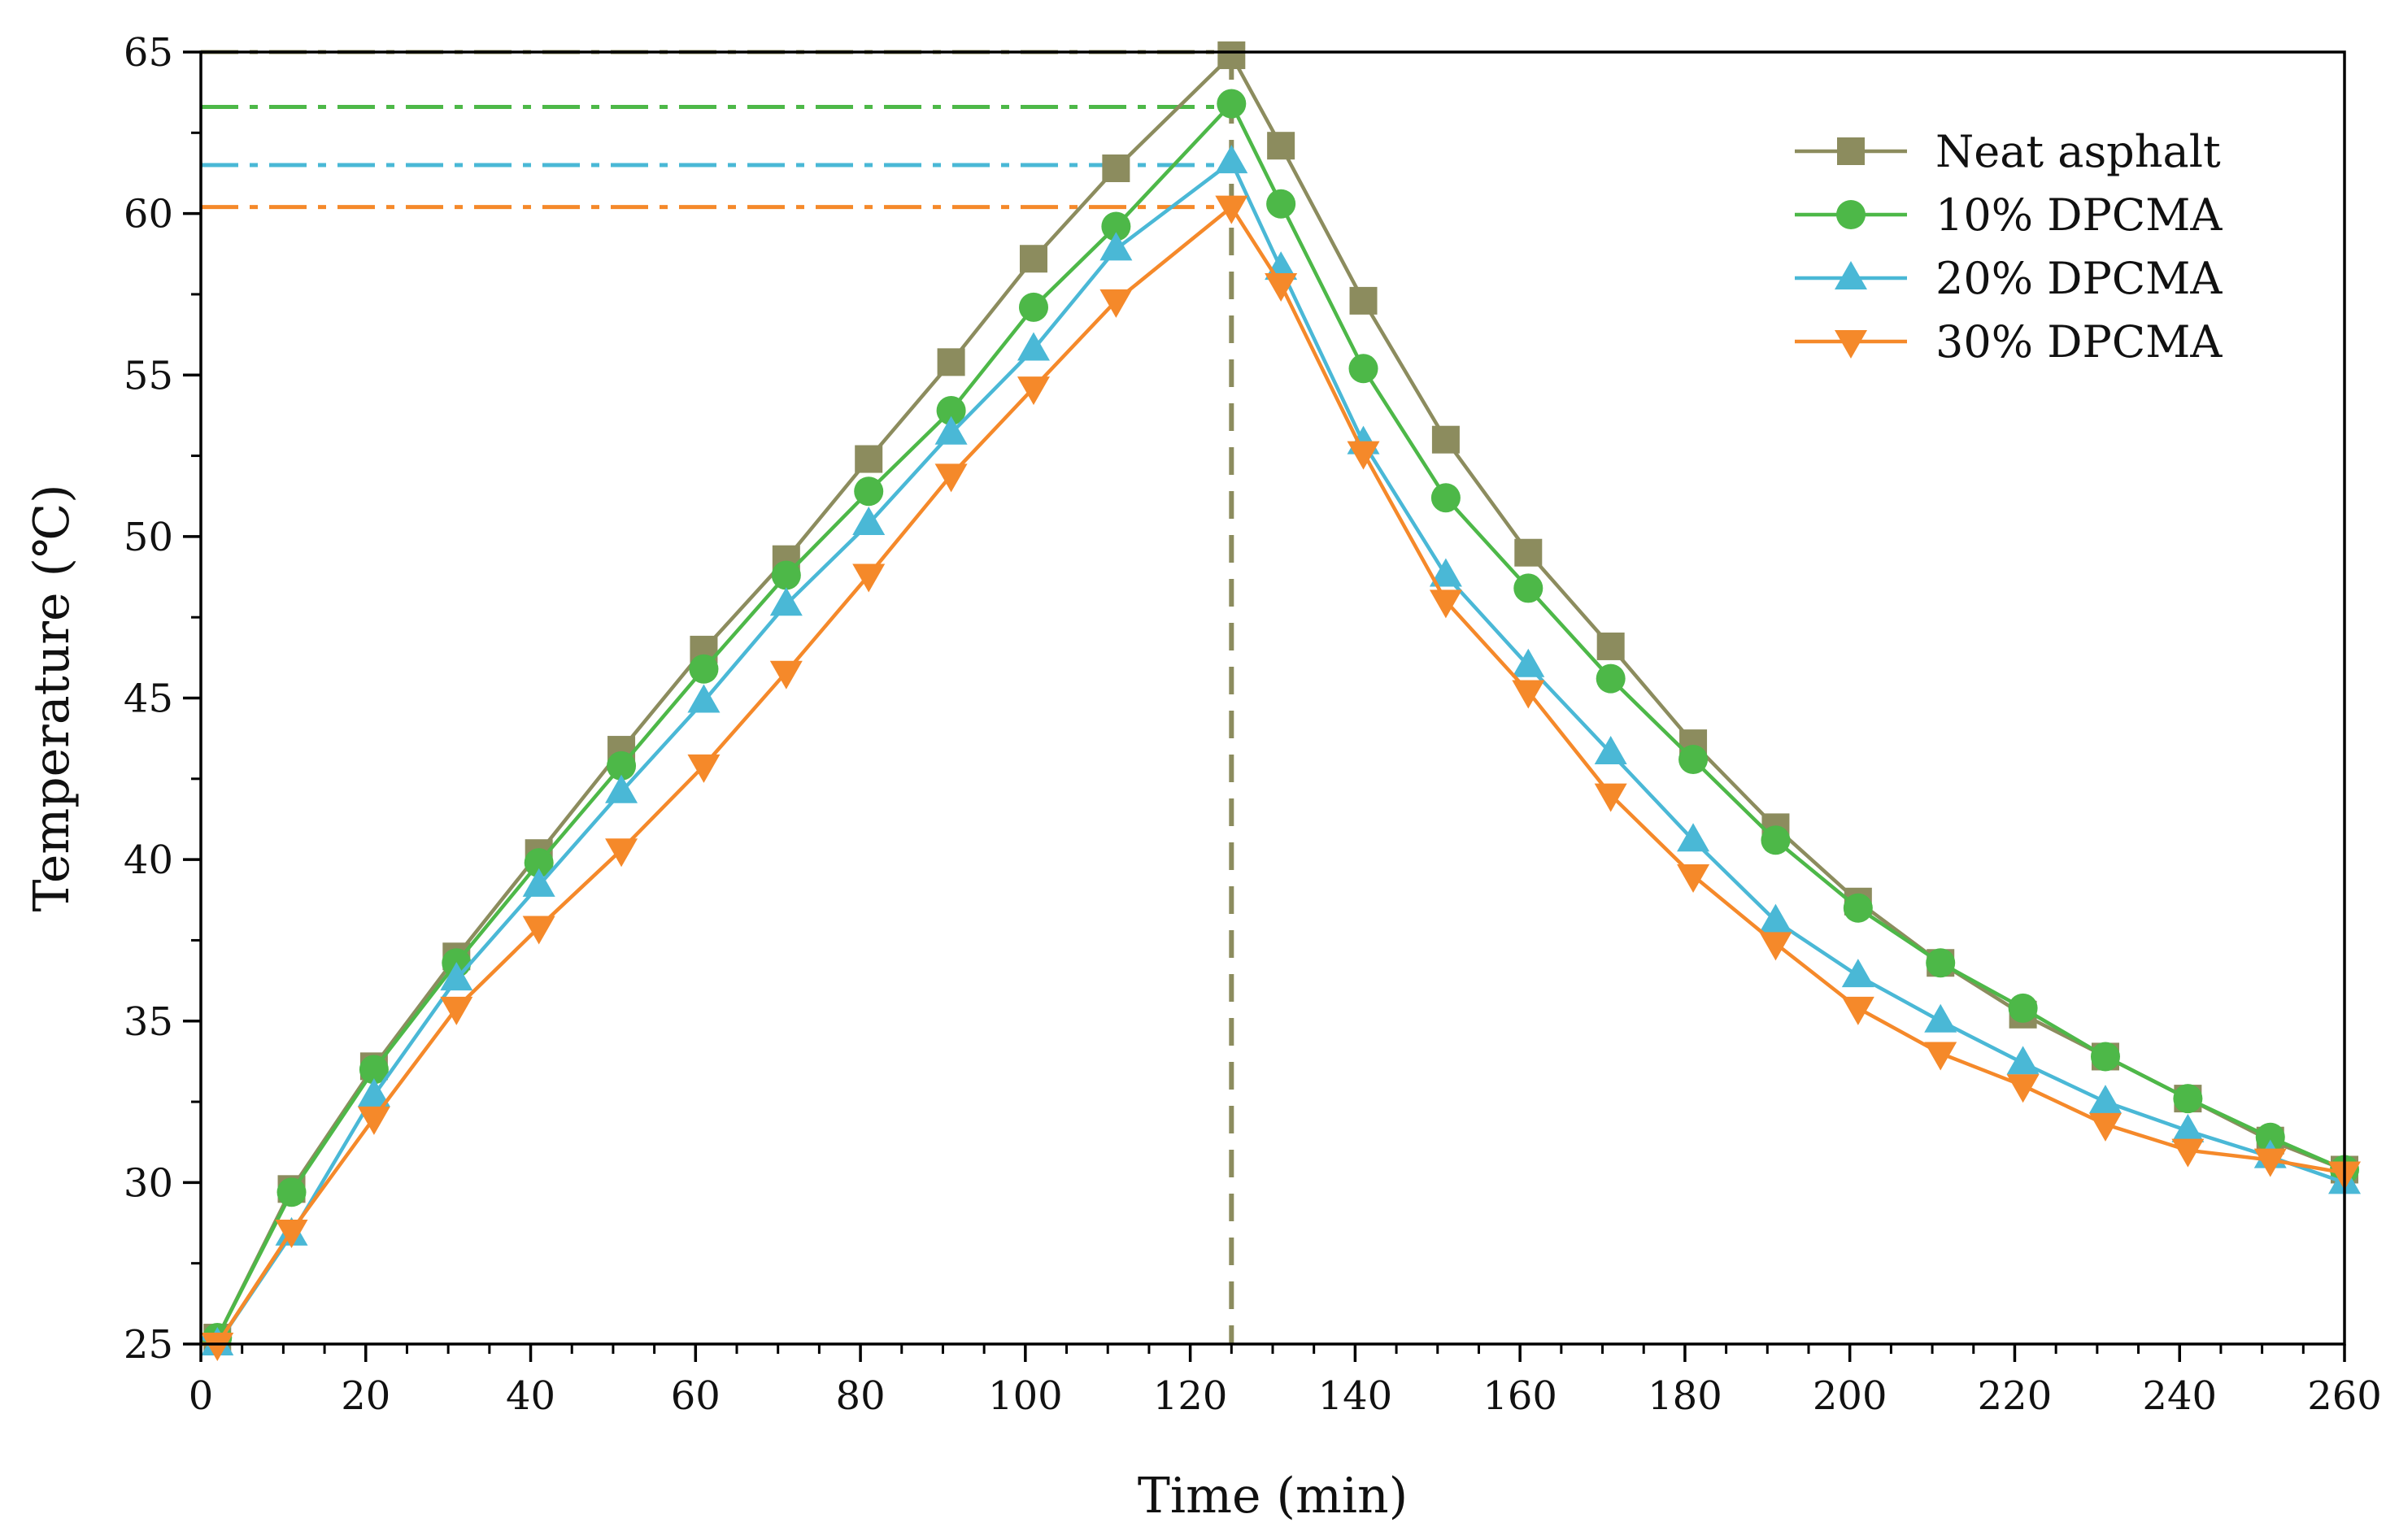 This screenshot has width=2399, height=1540. Describe the element at coordinates (696, 1396) in the screenshot. I see `x-tick-label: 60` at that location.